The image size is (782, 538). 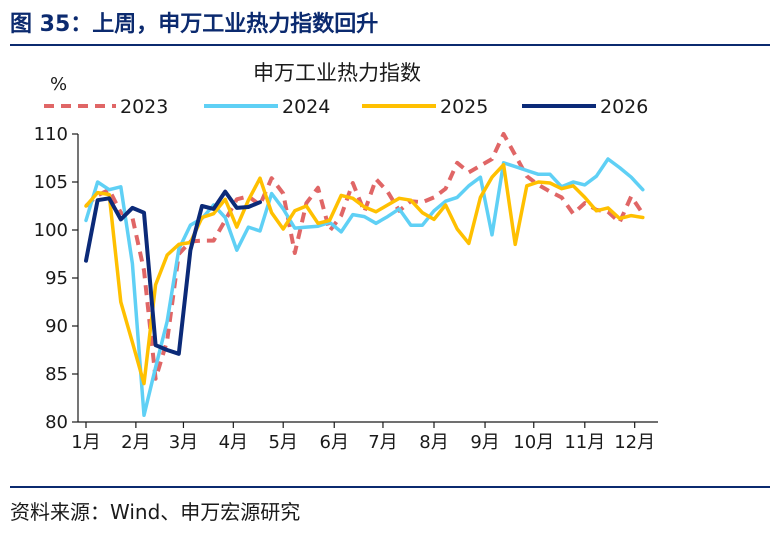 I want to click on y-axis: 80 85 90 95 100 105 110, so click(x=56, y=278).